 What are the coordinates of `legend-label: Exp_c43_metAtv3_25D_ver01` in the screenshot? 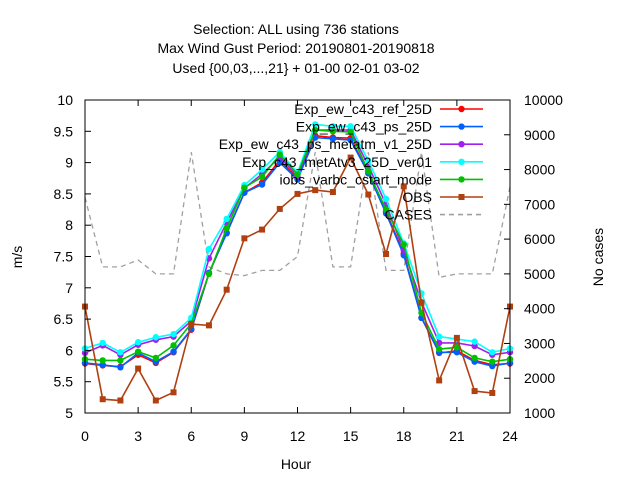 It's located at (337, 162).